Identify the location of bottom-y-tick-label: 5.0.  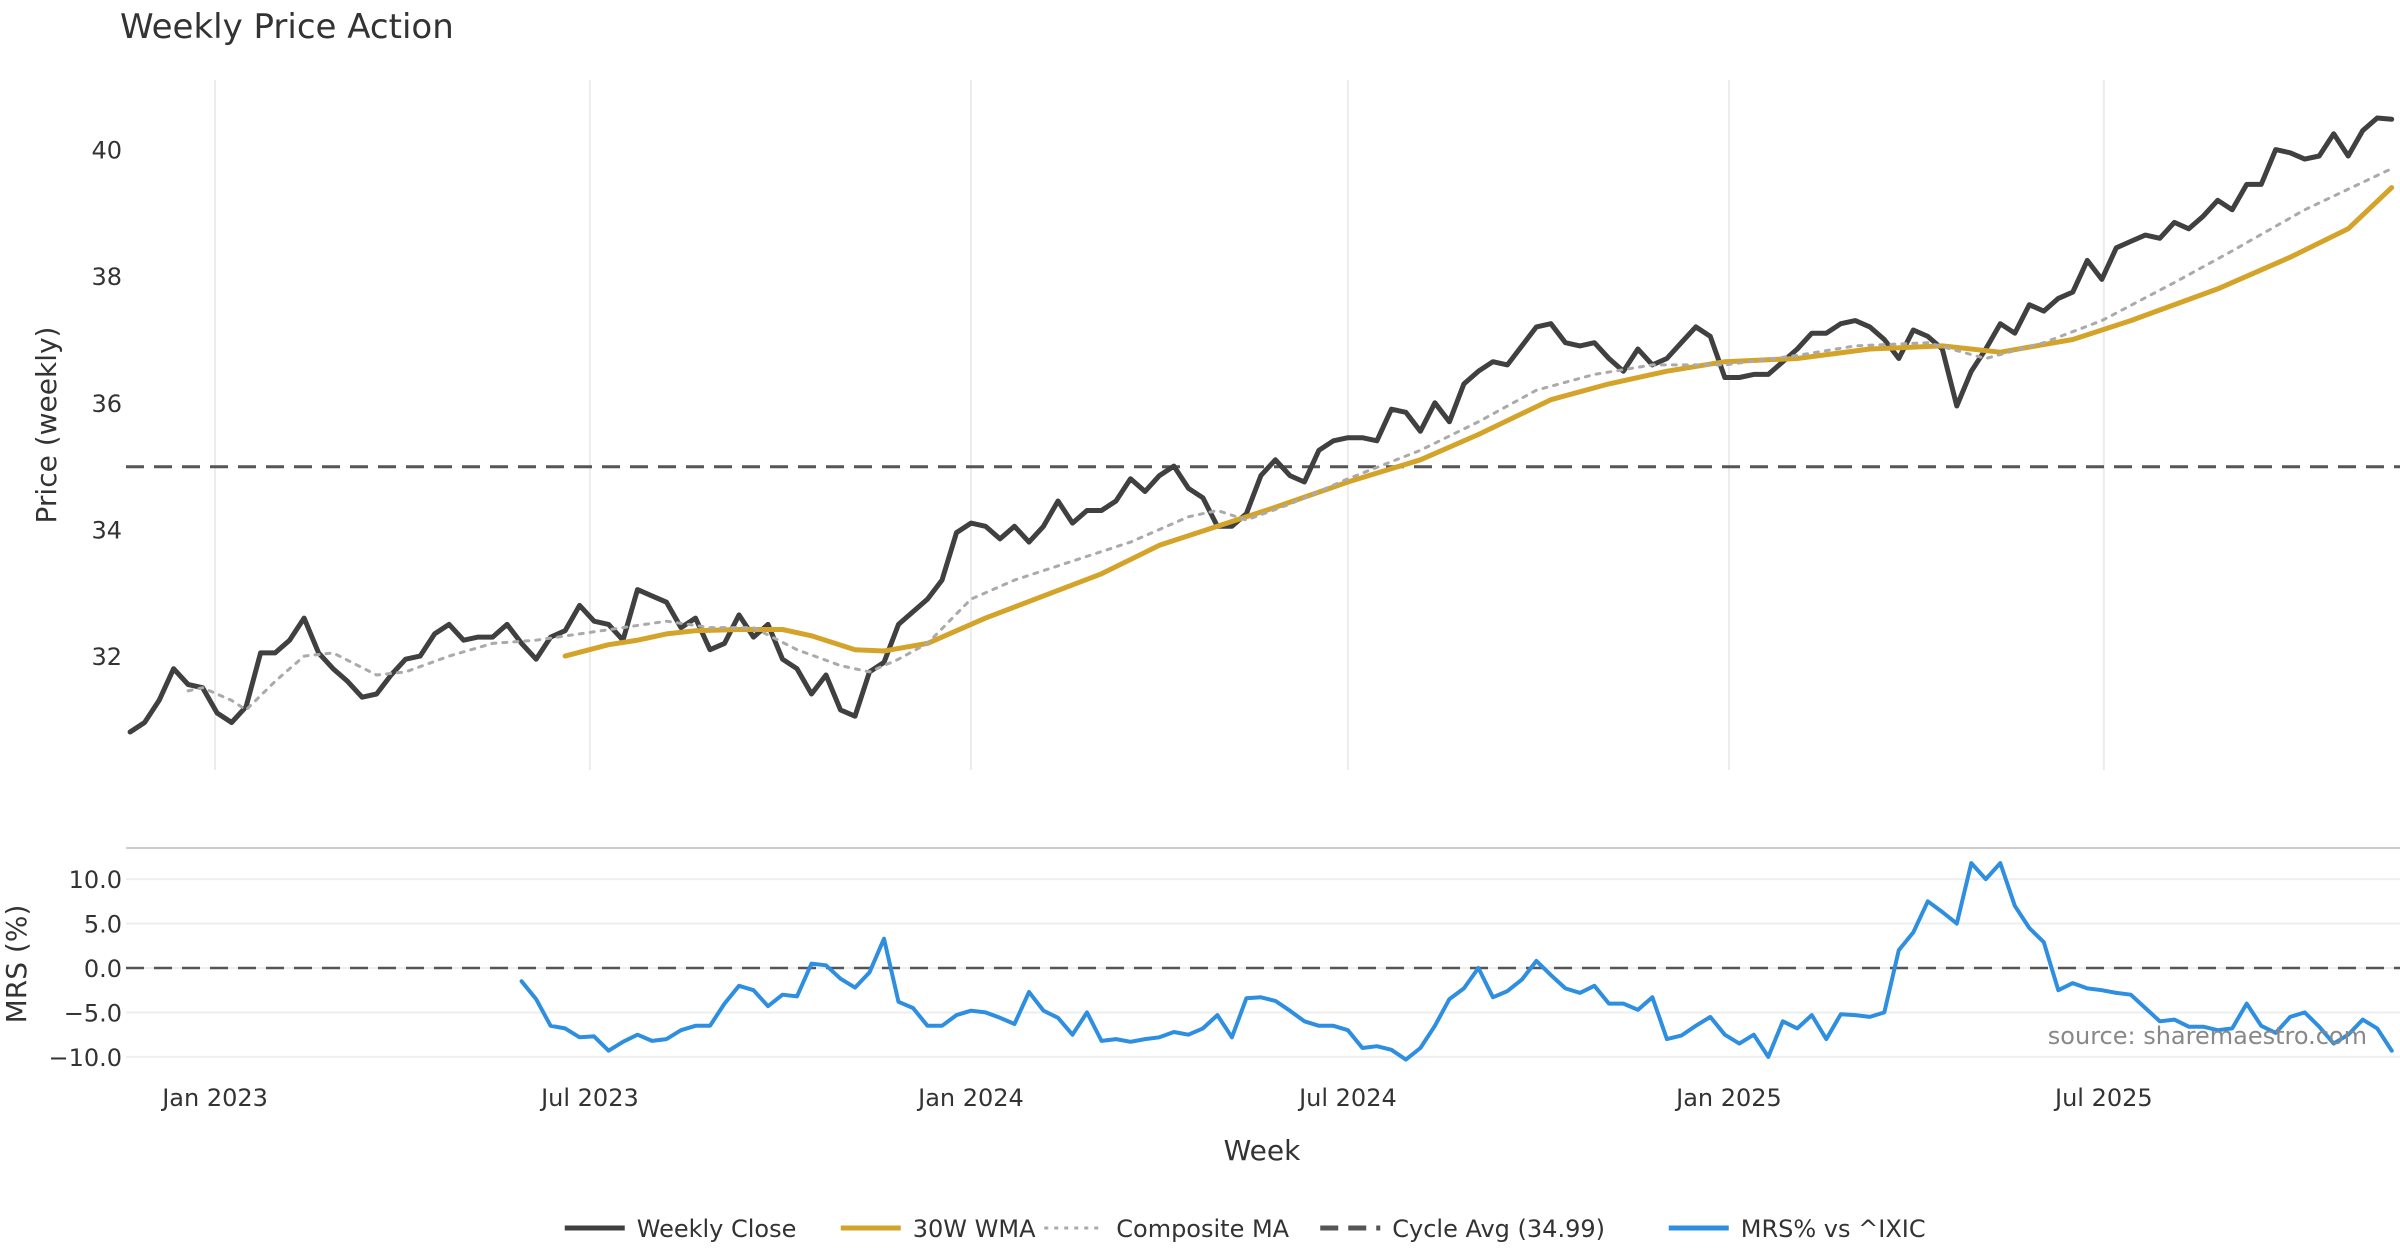
(103, 925).